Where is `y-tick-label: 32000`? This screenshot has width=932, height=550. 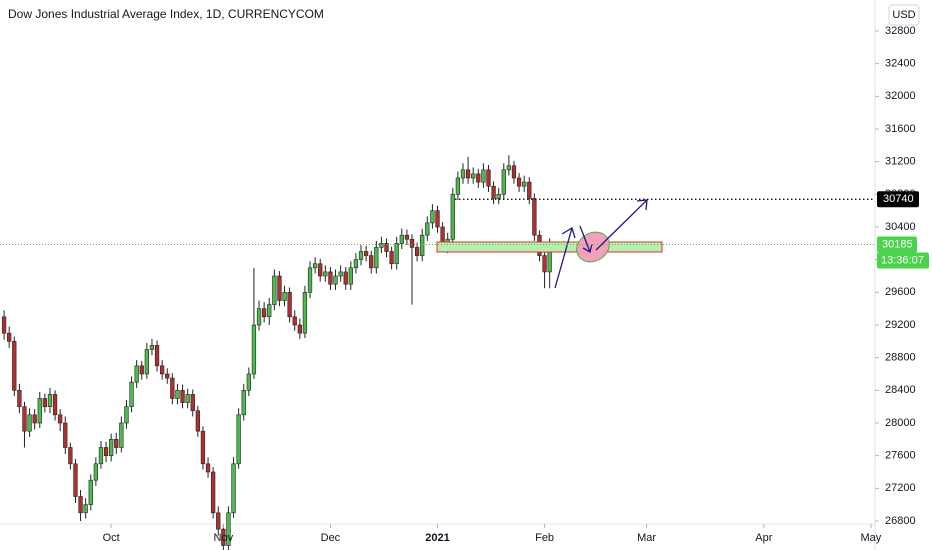
y-tick-label: 32000 is located at coordinates (900, 96).